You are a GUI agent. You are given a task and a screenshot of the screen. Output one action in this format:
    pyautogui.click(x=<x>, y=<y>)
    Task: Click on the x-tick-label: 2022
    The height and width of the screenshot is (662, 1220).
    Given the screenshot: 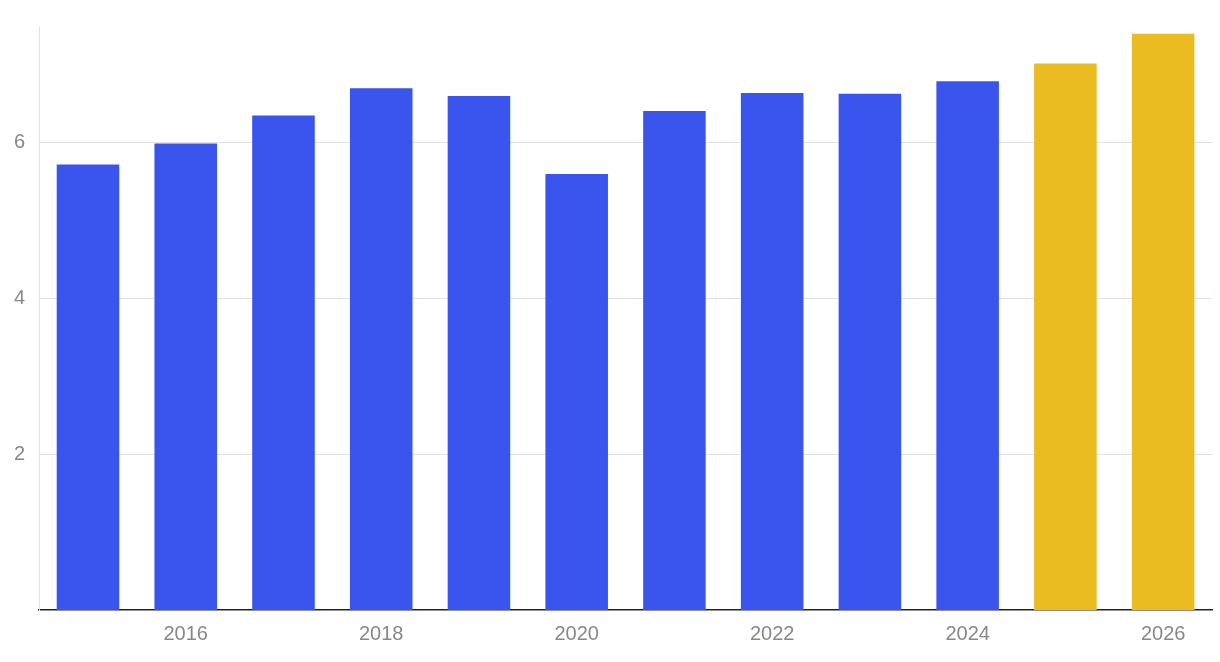 What is the action you would take?
    pyautogui.click(x=772, y=632)
    